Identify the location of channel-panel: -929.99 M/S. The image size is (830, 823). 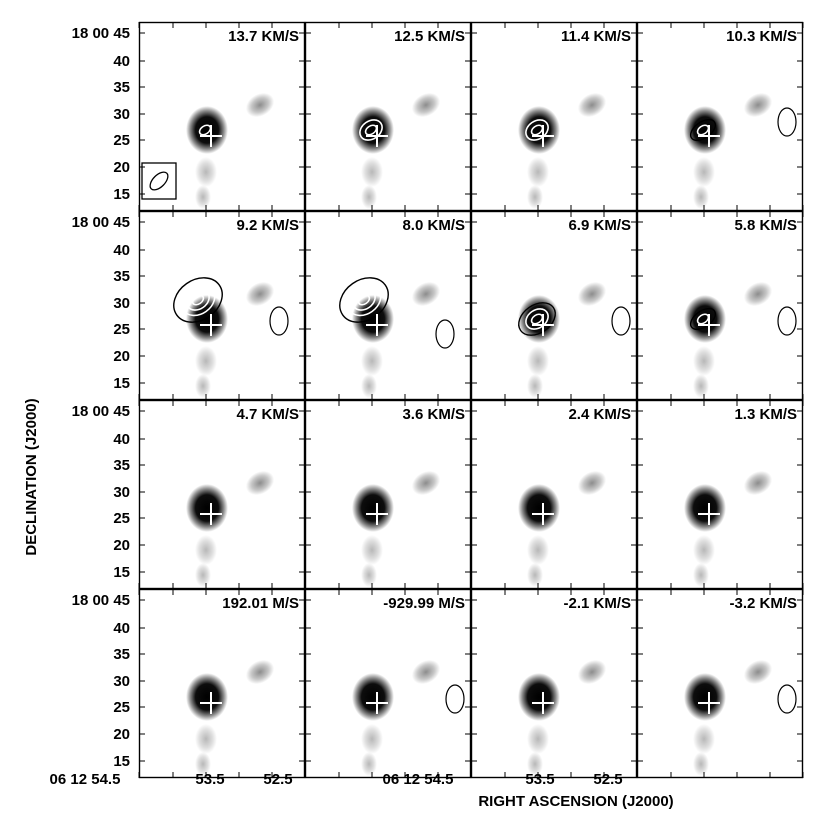
(388, 683).